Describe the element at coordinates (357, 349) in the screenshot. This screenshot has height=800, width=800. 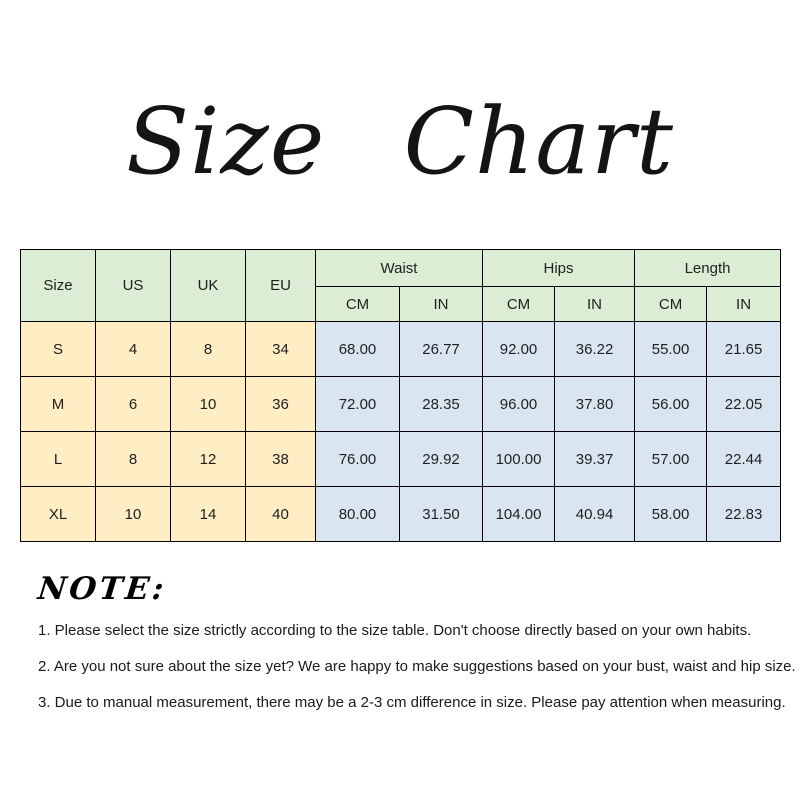
I see `cell-waist-cm: 68.00` at that location.